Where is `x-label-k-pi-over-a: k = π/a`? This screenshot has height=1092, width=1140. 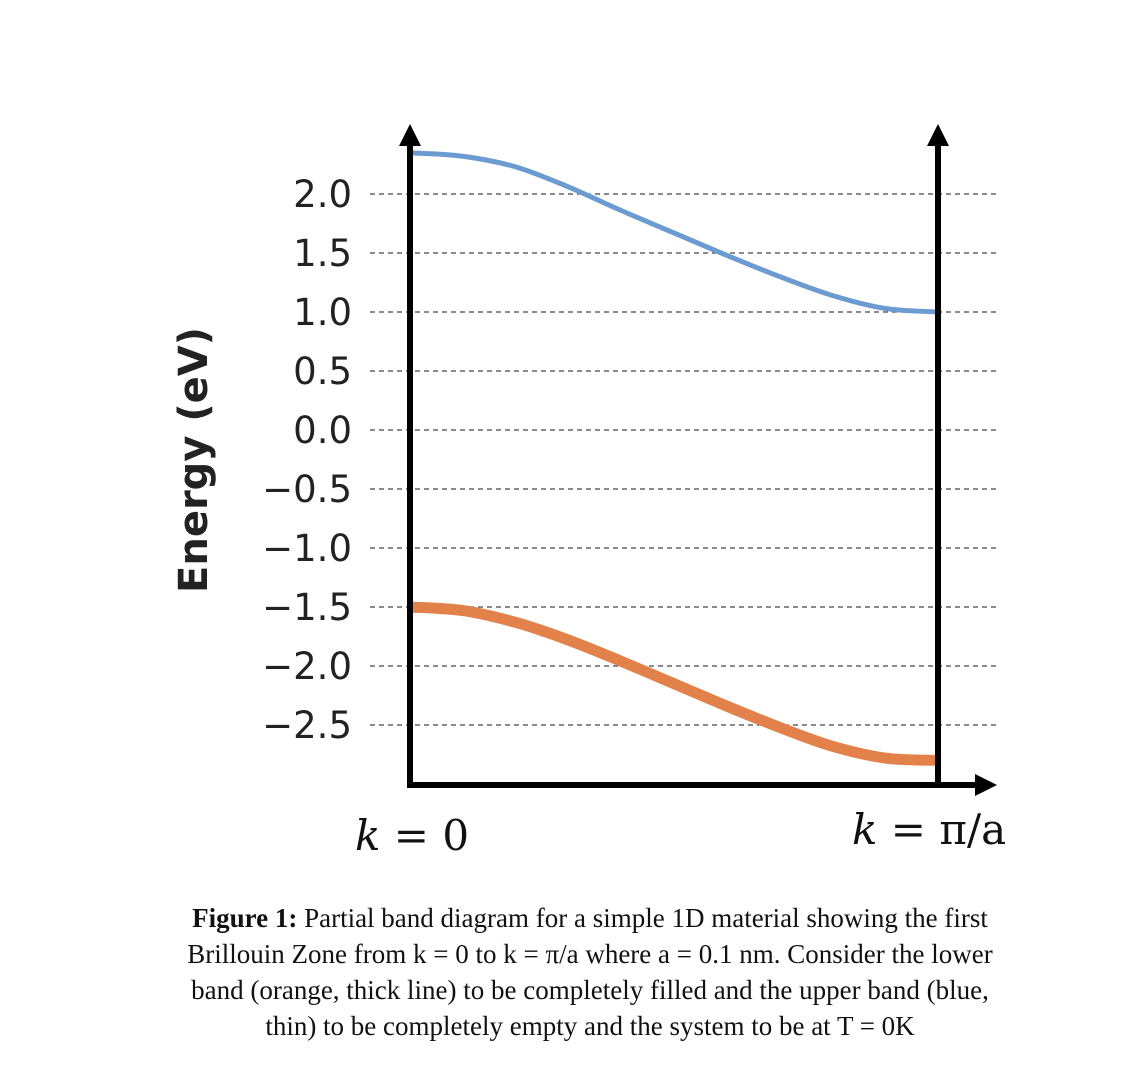 x-label-k-pi-over-a: k = π/a is located at coordinates (929, 829).